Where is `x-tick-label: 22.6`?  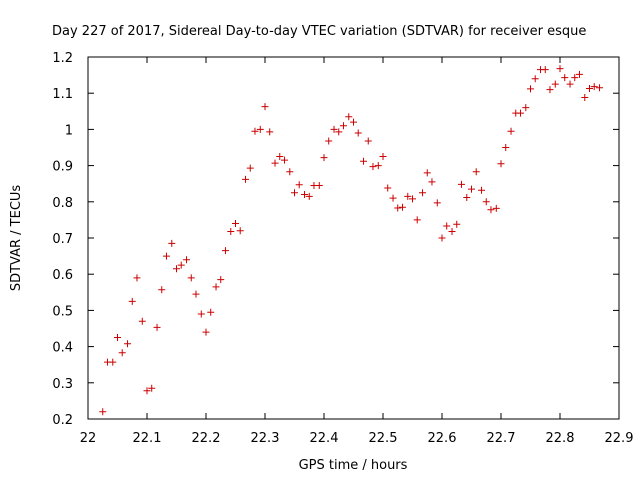 x-tick-label: 22.6 is located at coordinates (442, 438).